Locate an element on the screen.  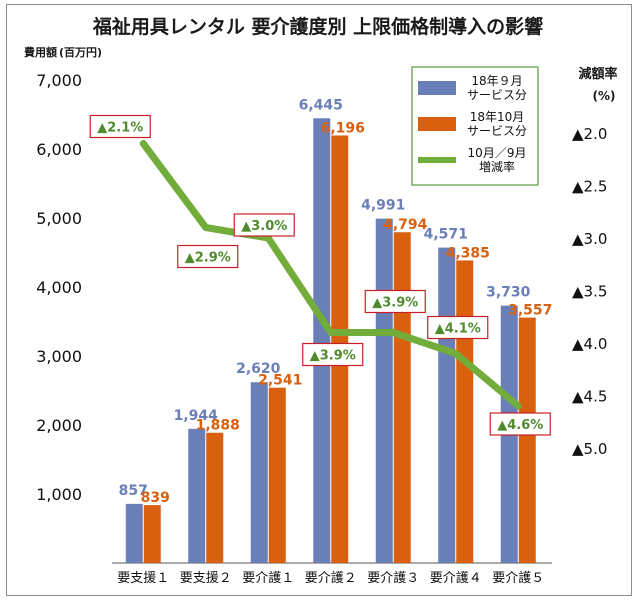
y2-tick-label: ▲2.0 is located at coordinates (589, 134).